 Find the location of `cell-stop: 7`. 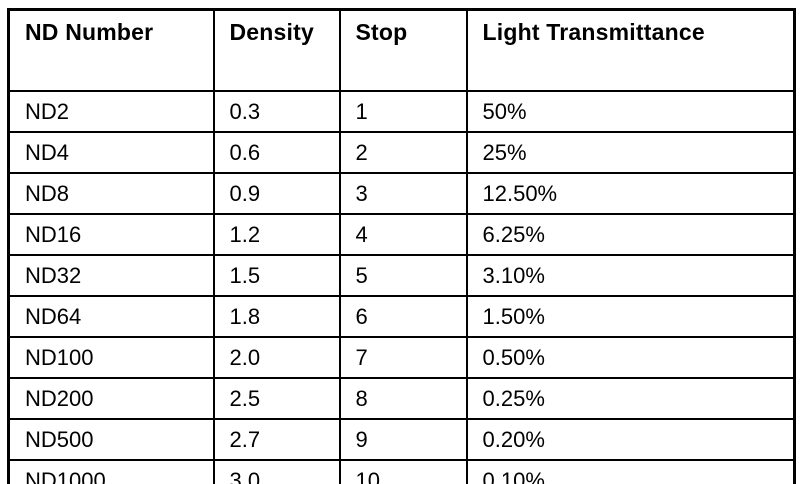

cell-stop: 7 is located at coordinates (403, 357).